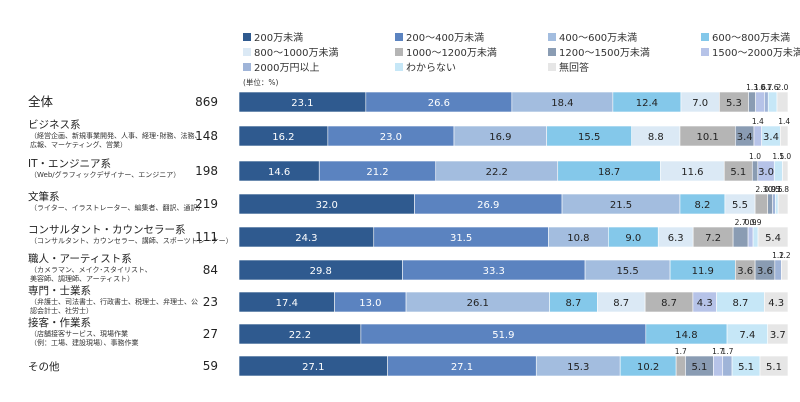  What do you see at coordinates (773, 87) in the screenshot?
I see `data-label: 1.6` at bounding box center [773, 87].